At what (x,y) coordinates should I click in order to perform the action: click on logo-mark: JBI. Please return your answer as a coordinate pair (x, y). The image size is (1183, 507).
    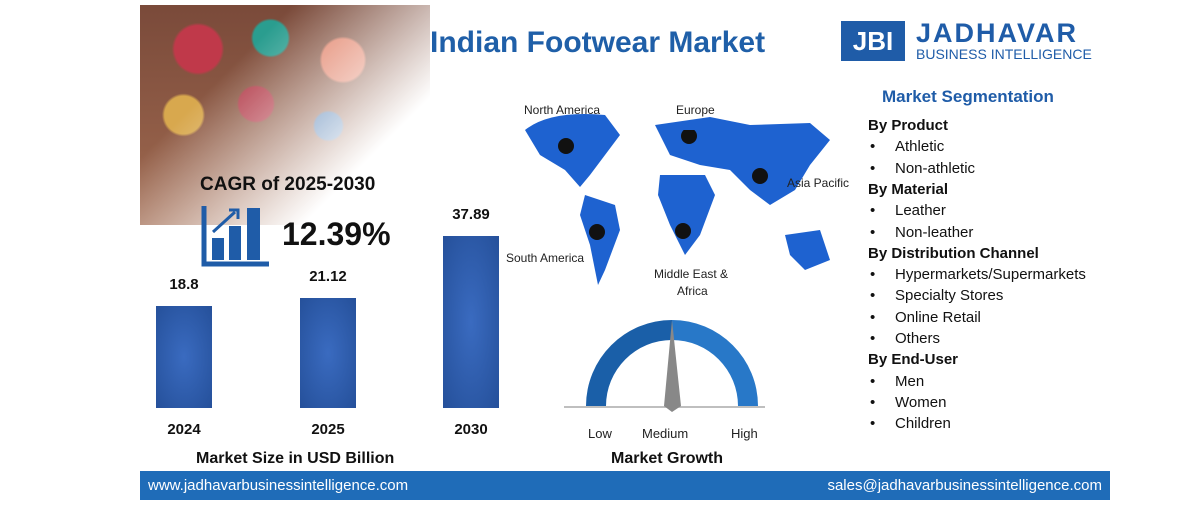
    Looking at the image, I should click on (873, 41).